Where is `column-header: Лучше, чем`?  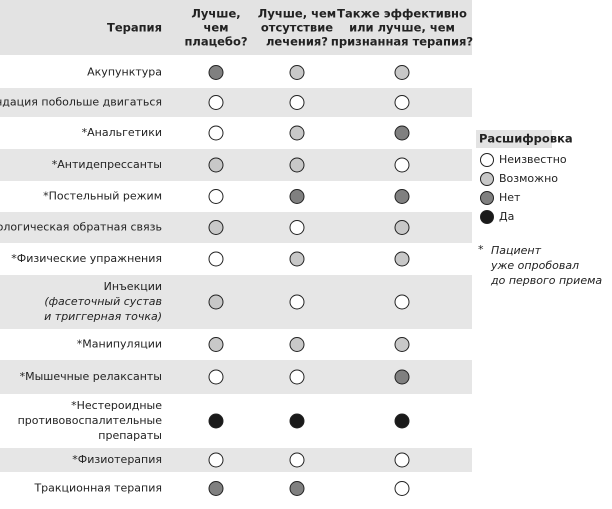
column-header: Лучше, чем is located at coordinates (297, 14).